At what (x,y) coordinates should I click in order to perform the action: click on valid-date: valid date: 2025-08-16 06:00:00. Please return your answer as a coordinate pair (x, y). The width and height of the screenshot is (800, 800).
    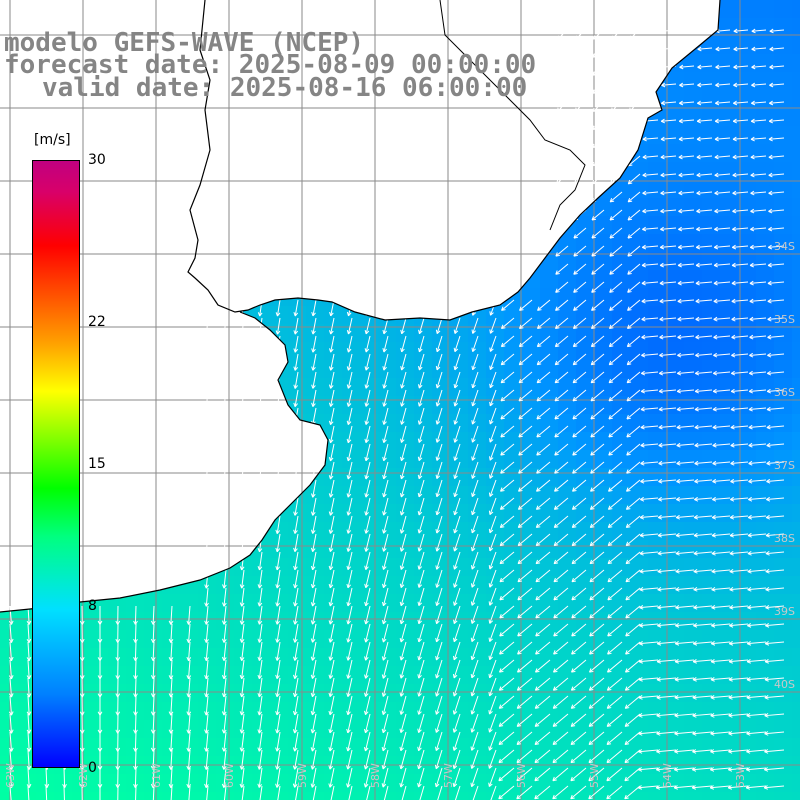
    Looking at the image, I should click on (285, 88).